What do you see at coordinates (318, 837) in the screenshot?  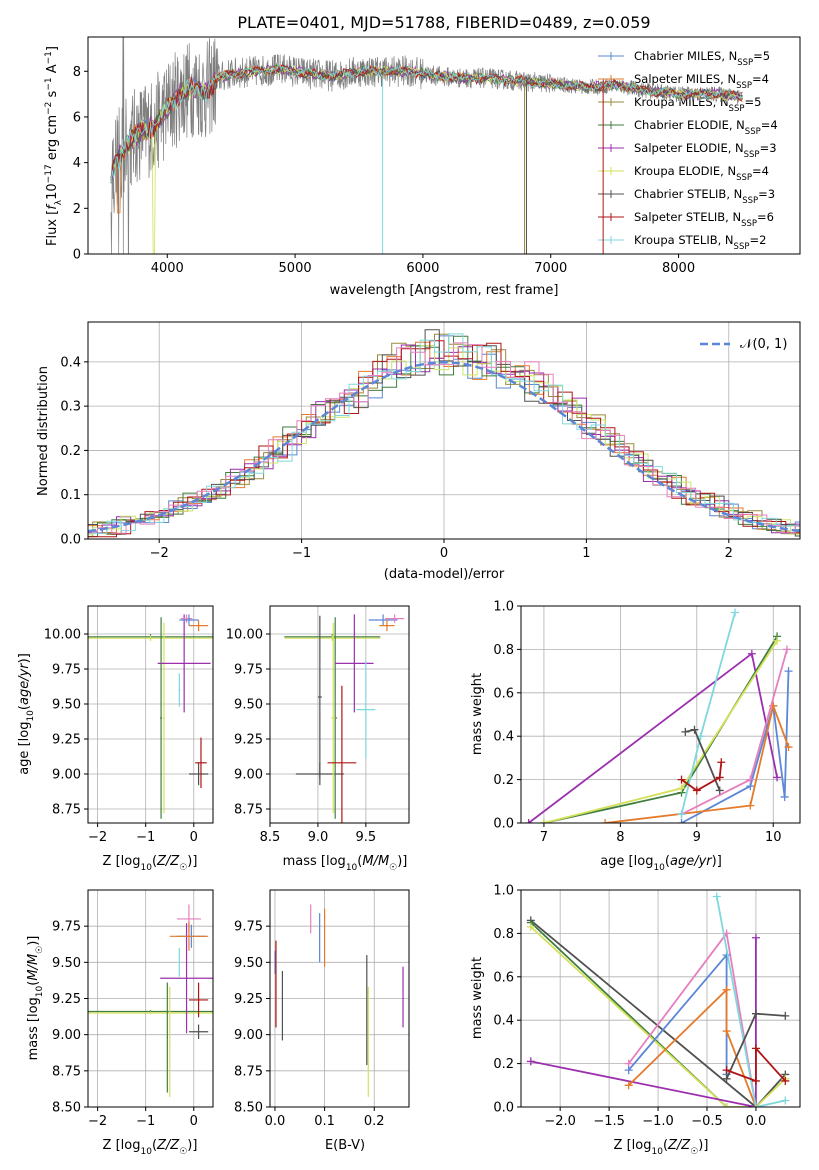 I see `x-tick-label: 9.0` at bounding box center [318, 837].